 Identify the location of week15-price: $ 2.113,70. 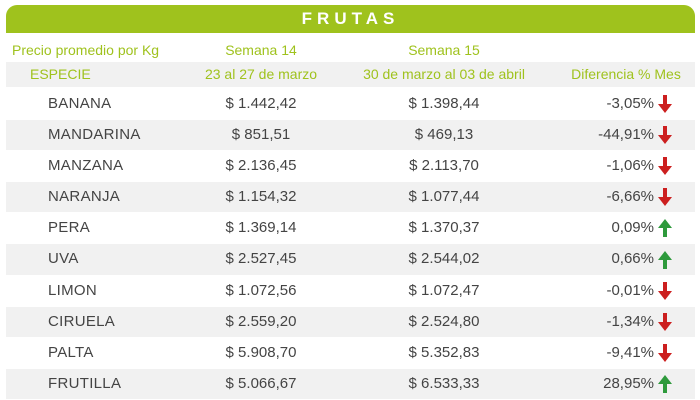
(444, 166).